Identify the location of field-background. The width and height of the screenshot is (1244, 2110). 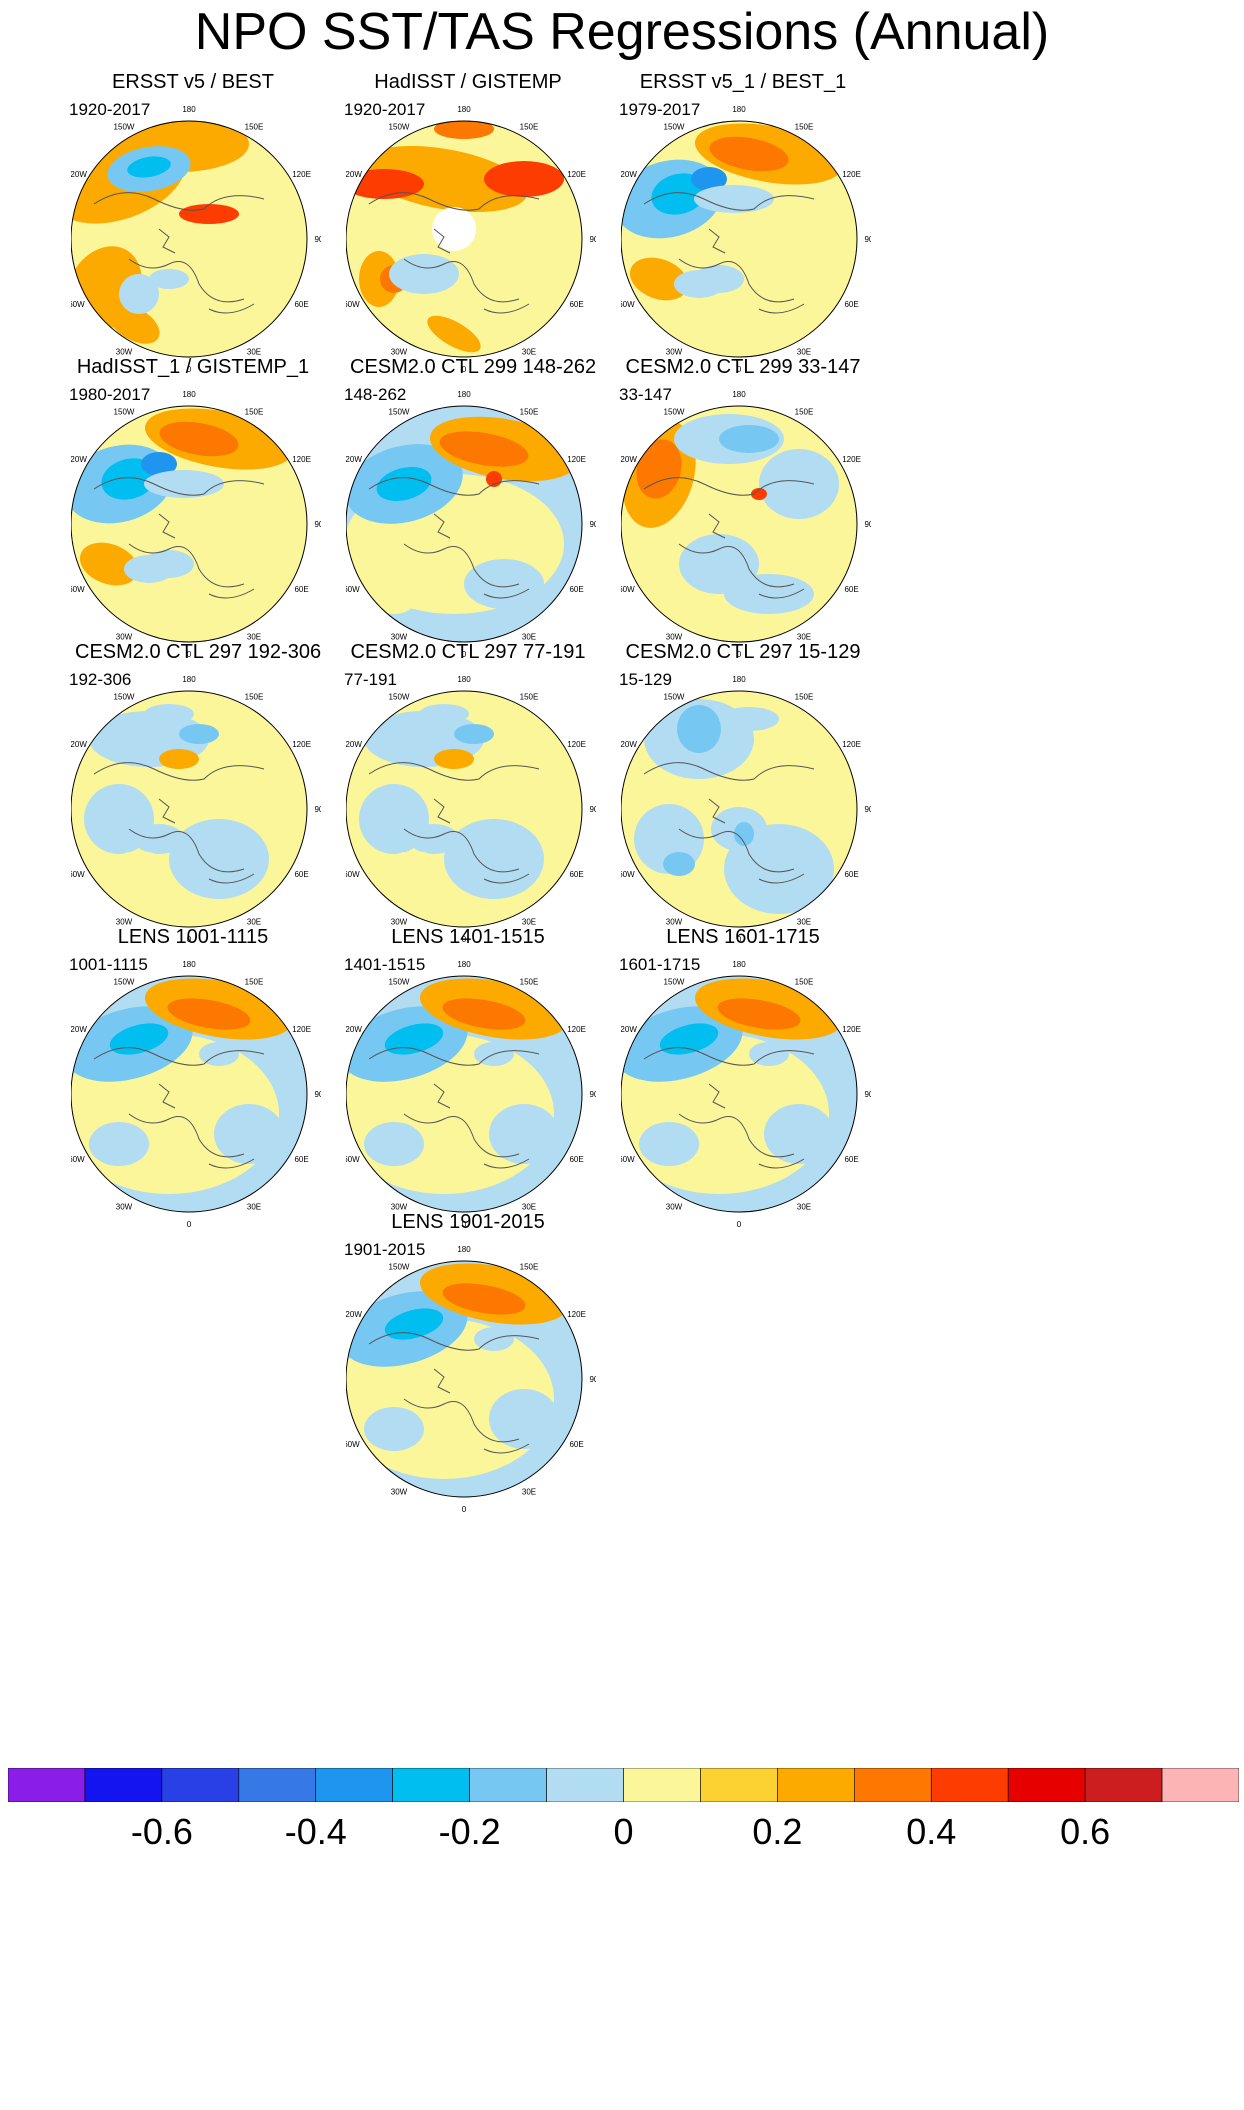
(739, 809).